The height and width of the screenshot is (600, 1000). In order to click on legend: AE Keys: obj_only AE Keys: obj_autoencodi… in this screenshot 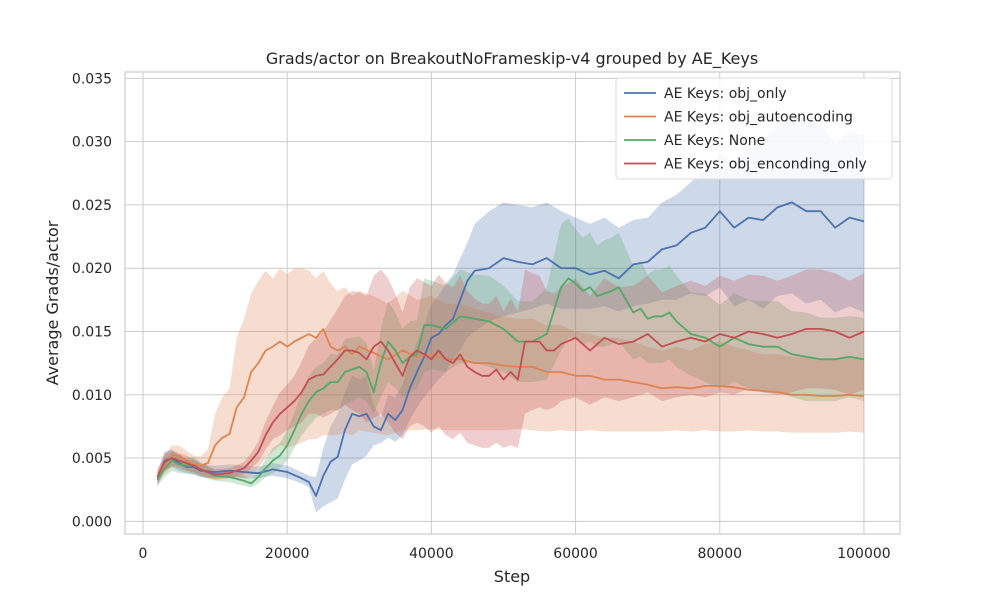, I will do `click(754, 128)`.